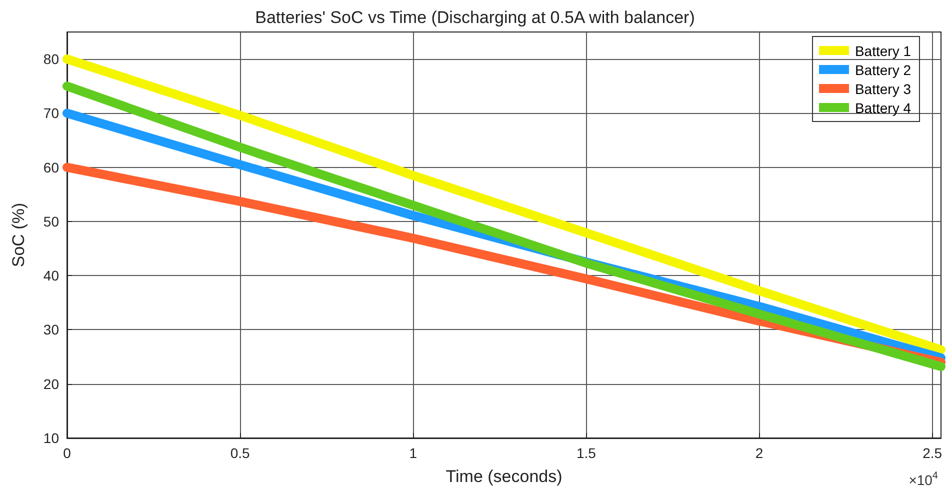 Image resolution: width=950 pixels, height=497 pixels. What do you see at coordinates (51, 384) in the screenshot?
I see `y-tick-label: 20` at bounding box center [51, 384].